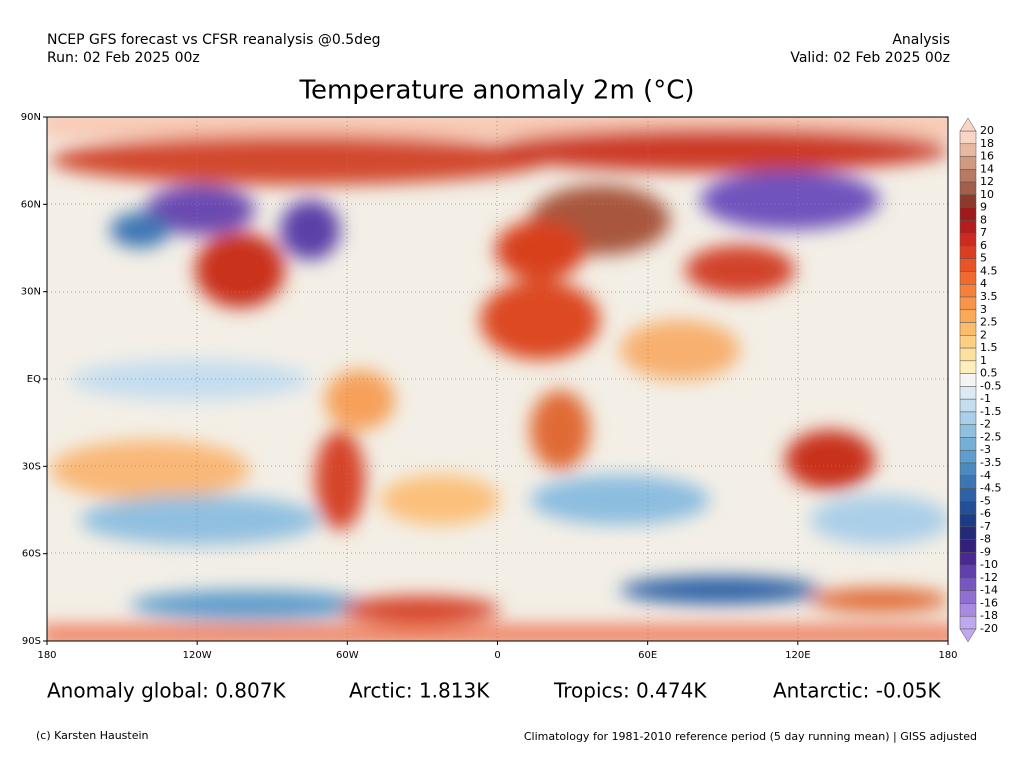 The width and height of the screenshot is (1024, 768). Describe the element at coordinates (166, 691) in the screenshot. I see `stat-text: Anomaly global: 0.807K` at that location.